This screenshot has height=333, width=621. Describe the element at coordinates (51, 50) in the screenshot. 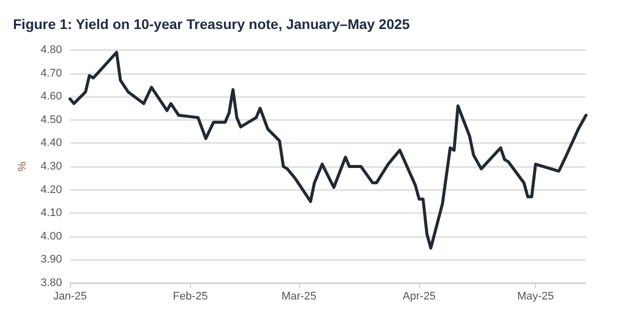

I see `y-tick-label: 4.80` at that location.